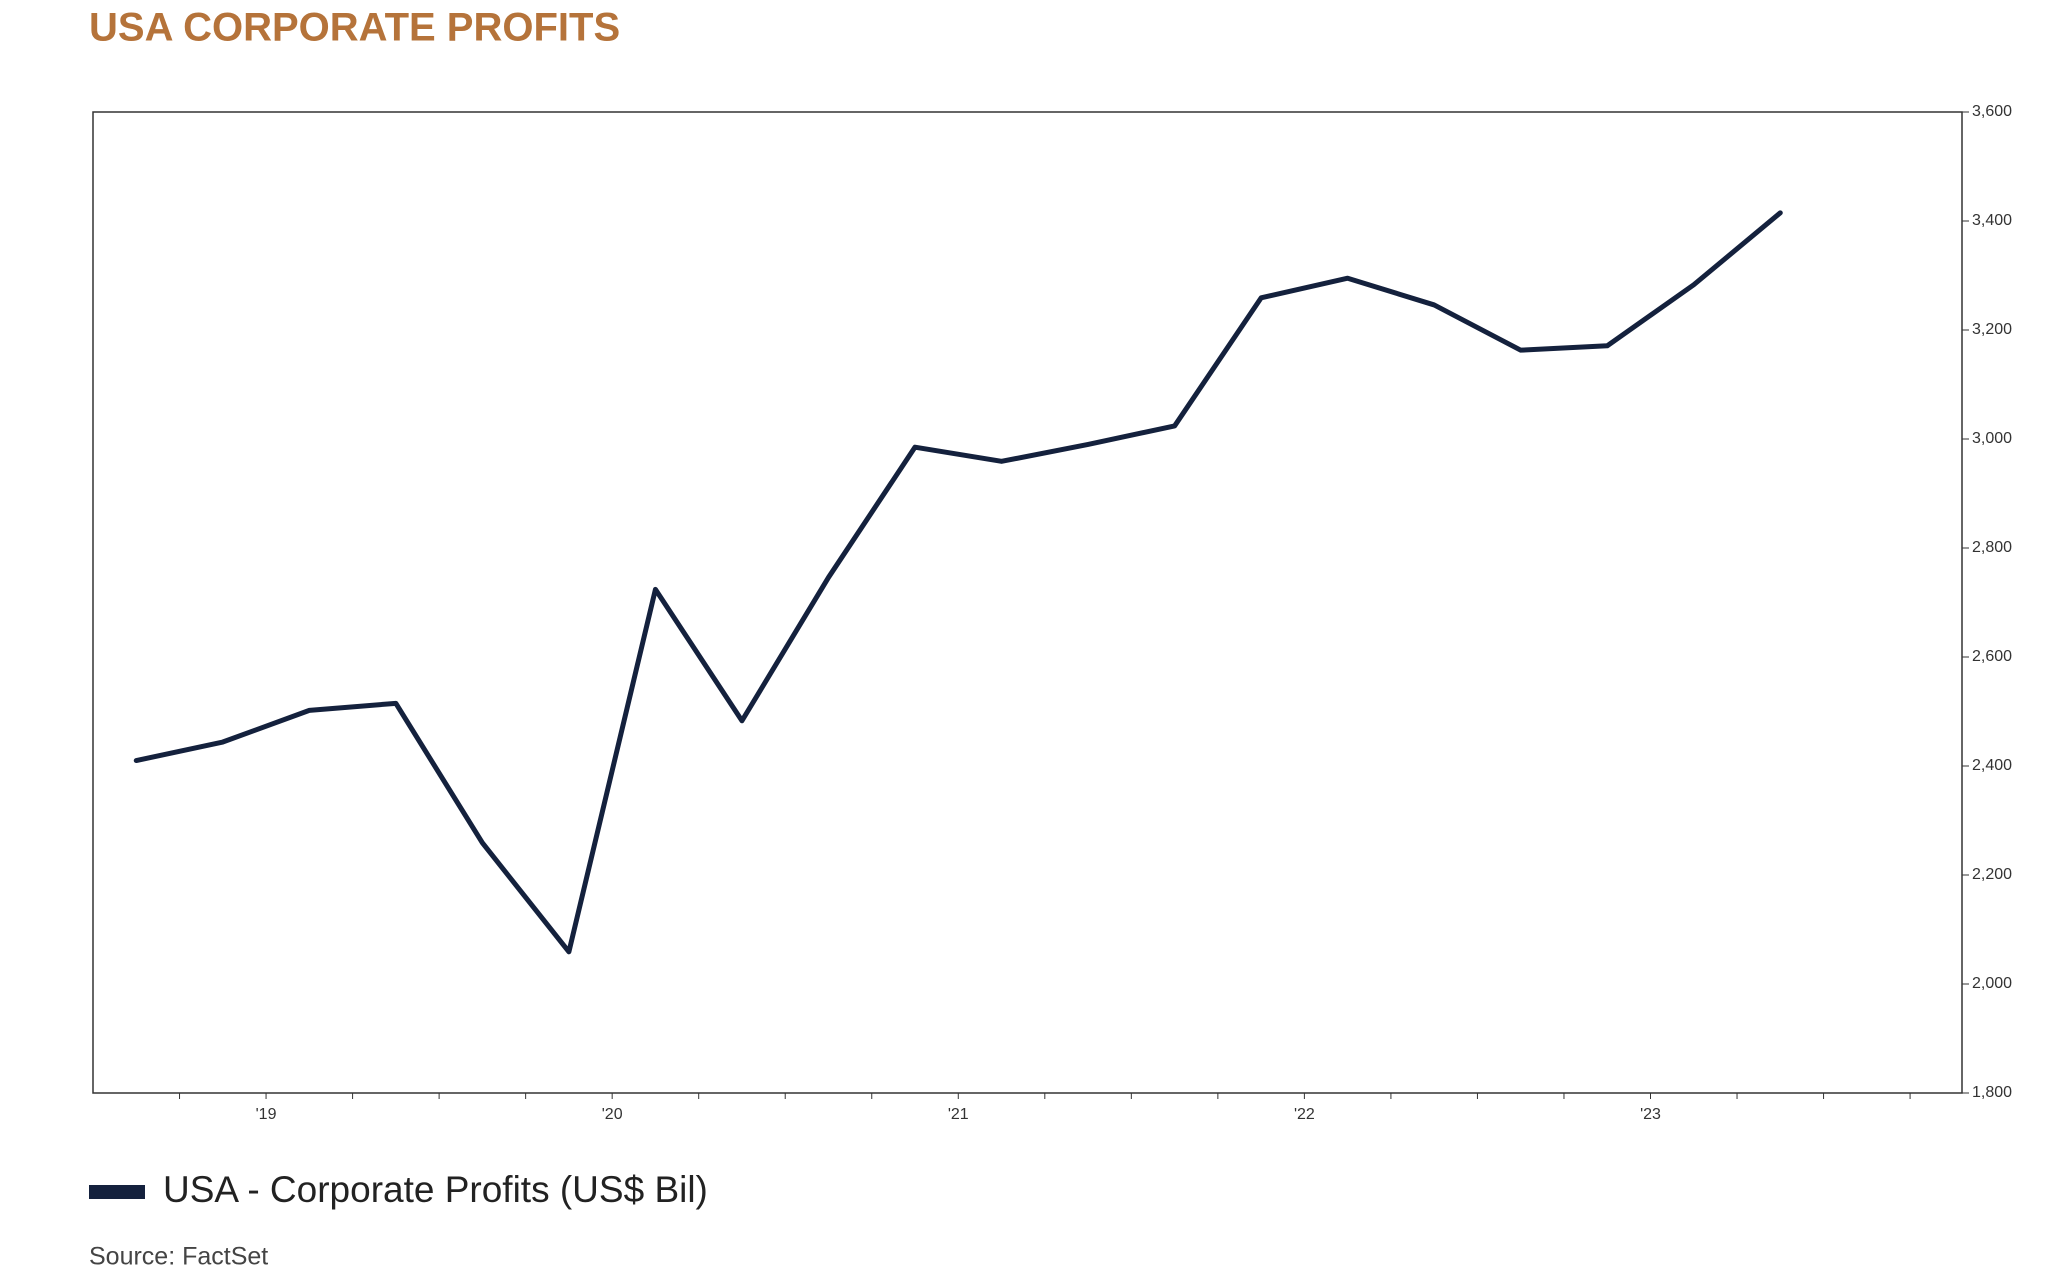 The height and width of the screenshot is (1286, 2061). I want to click on y-tick-label: 2,000, so click(1992, 983).